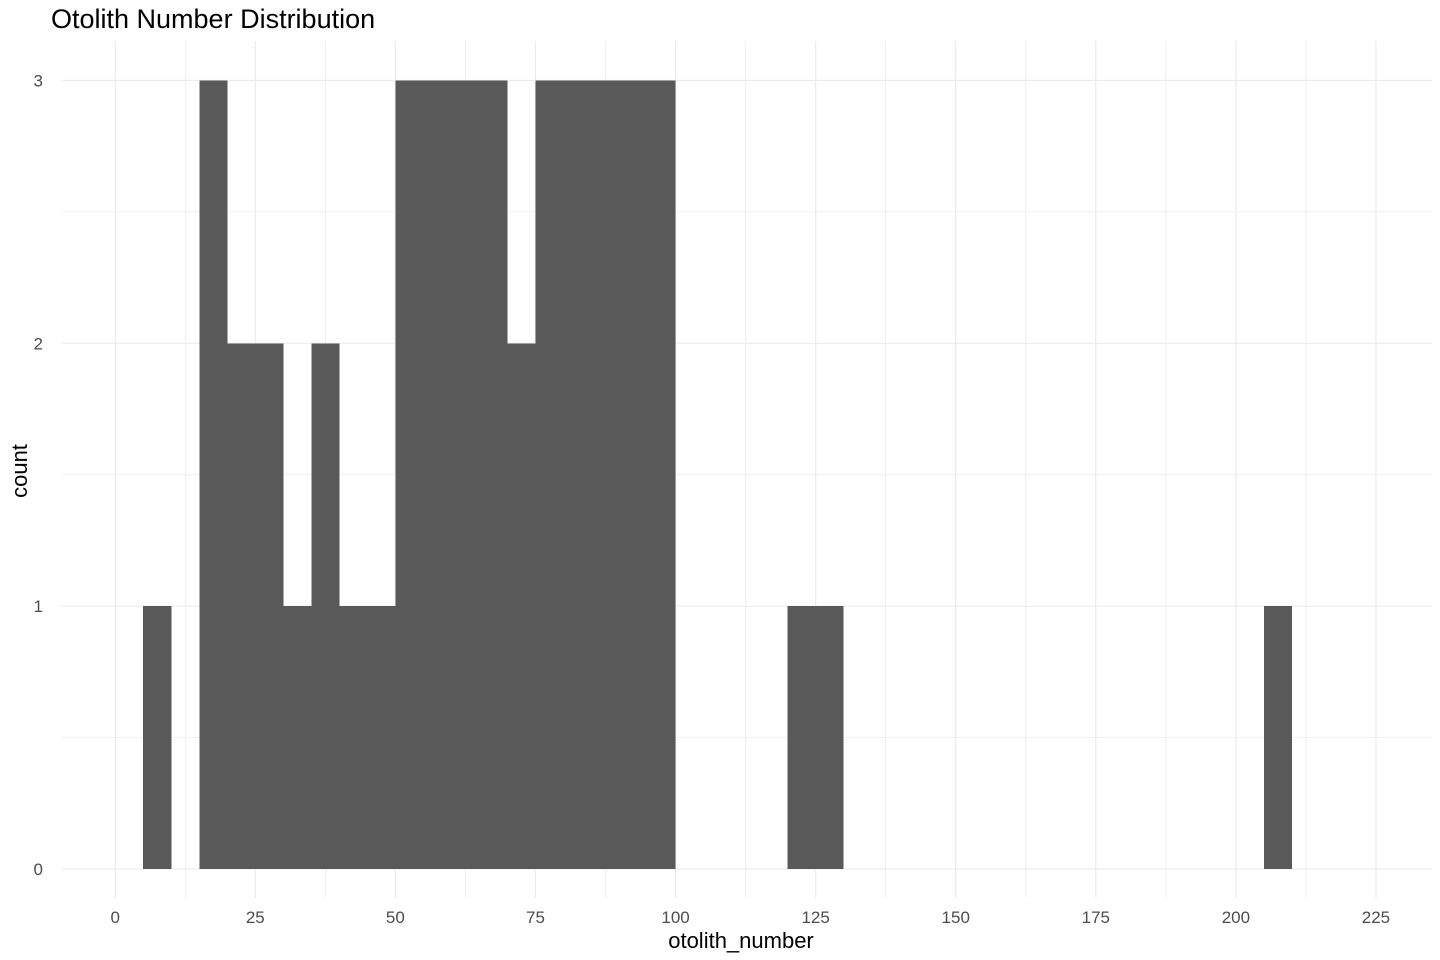 This screenshot has height=960, width=1440. I want to click on x-tick-label: 50, so click(395, 917).